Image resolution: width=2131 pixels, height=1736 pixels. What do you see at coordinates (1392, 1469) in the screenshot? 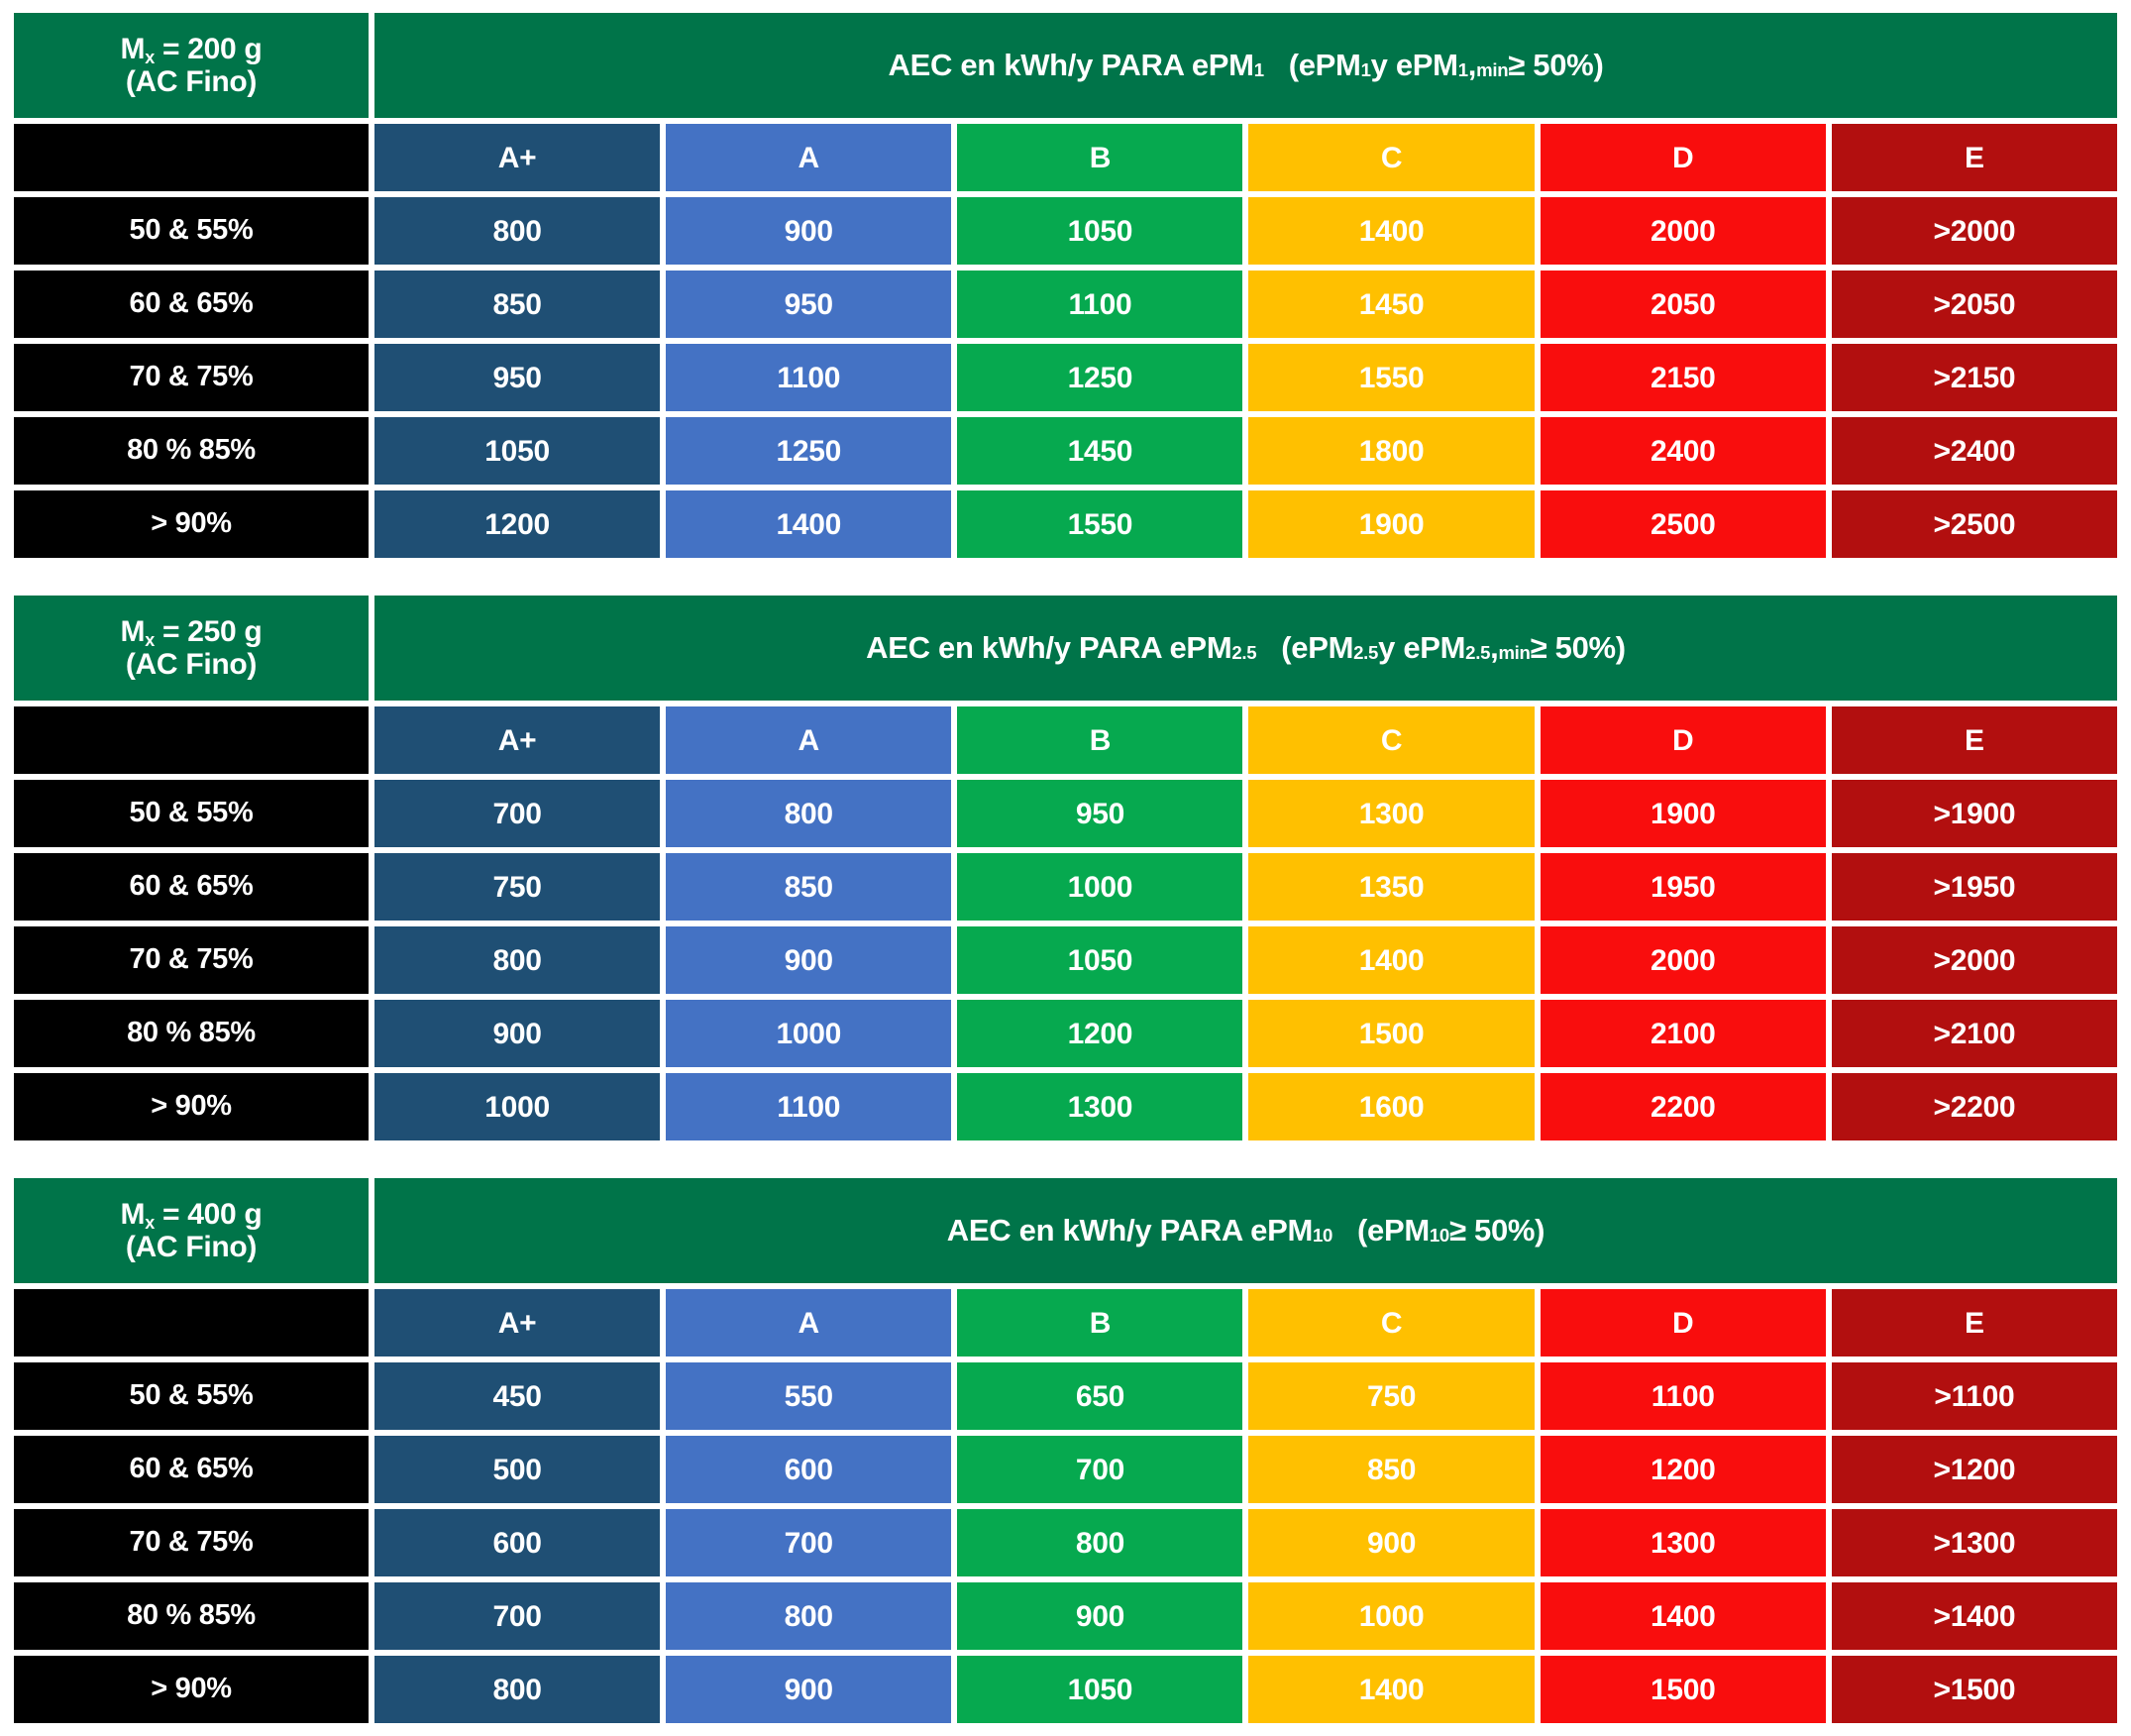
I see `value-cell-c: 850` at bounding box center [1392, 1469].